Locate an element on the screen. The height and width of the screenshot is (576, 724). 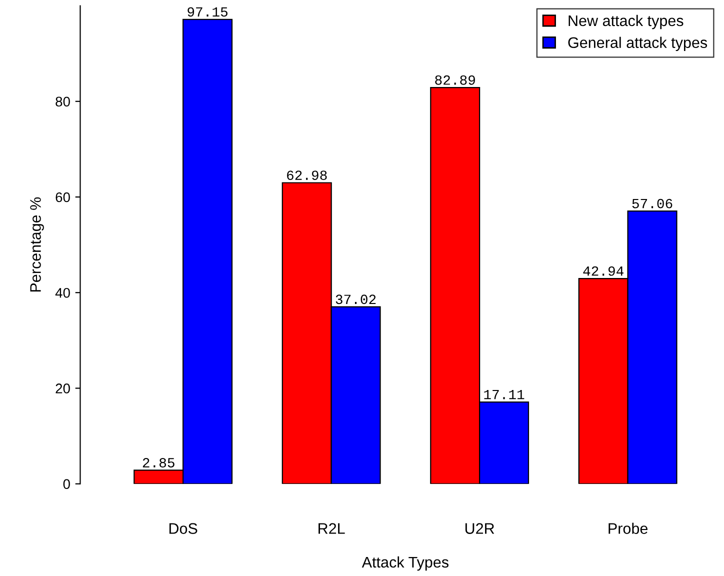
x-tick-label: Probe is located at coordinates (628, 528).